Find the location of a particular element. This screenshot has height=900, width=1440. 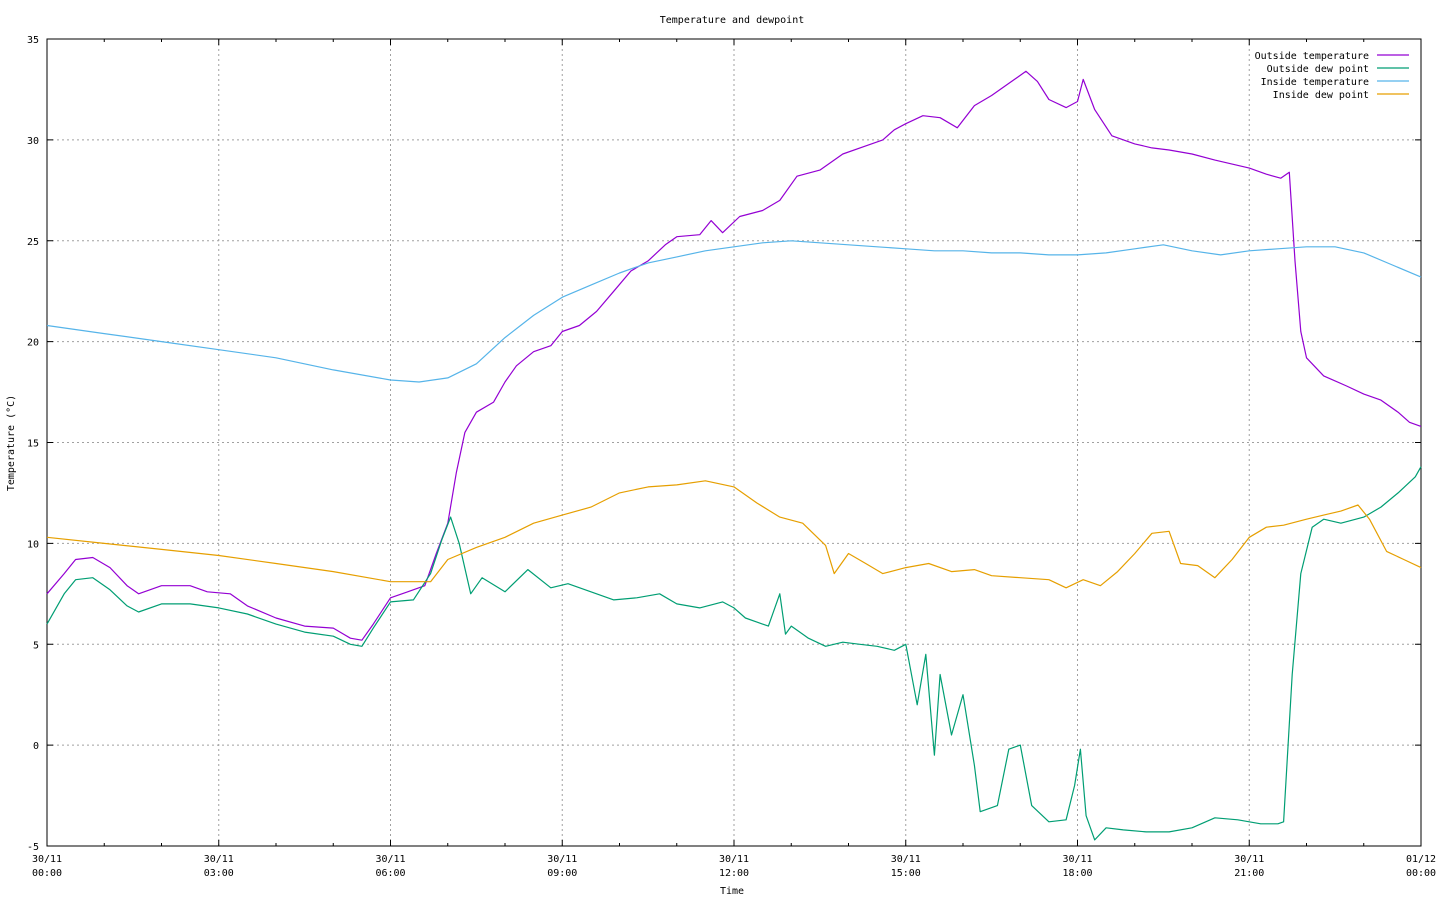

y-tick-label: 0 is located at coordinates (36, 746).